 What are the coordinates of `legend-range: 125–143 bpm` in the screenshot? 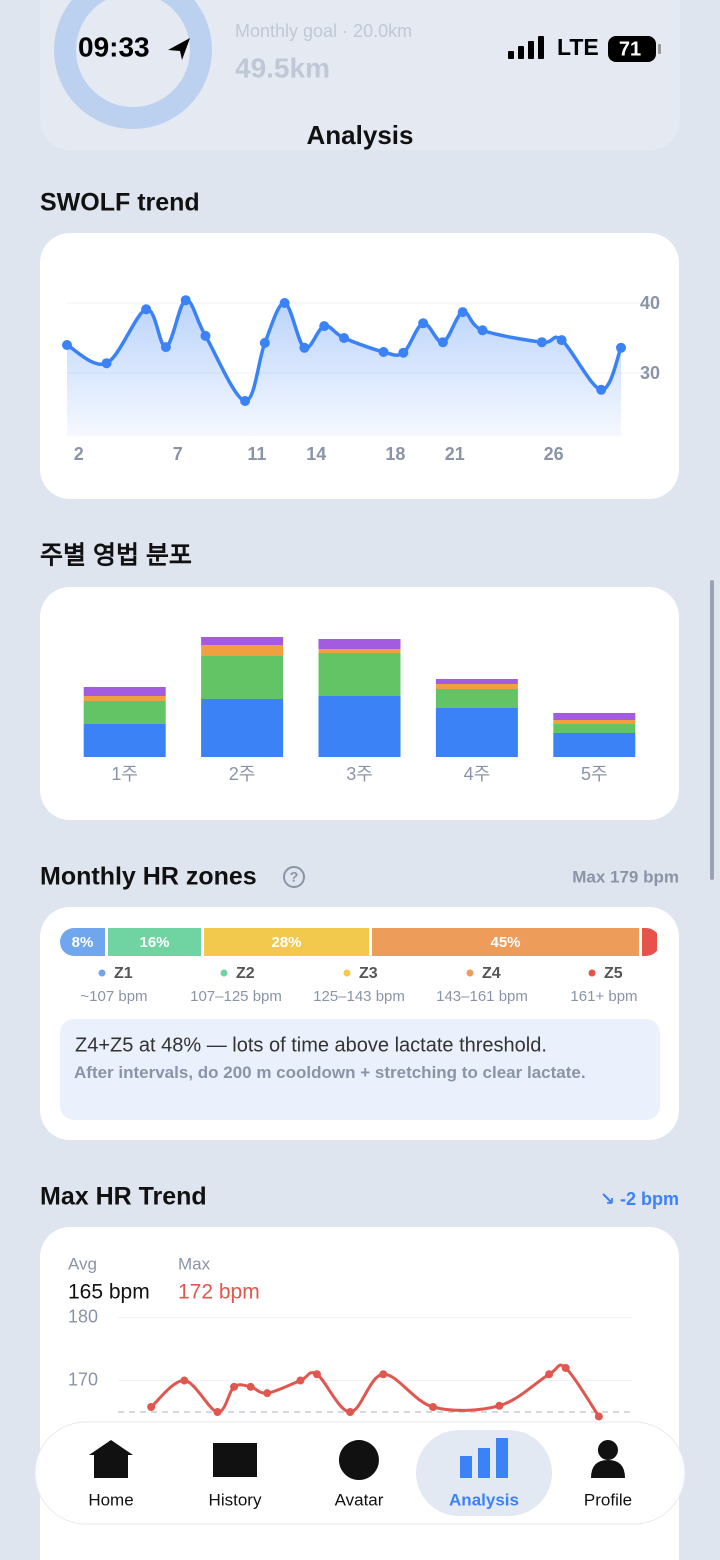 It's located at (359, 996).